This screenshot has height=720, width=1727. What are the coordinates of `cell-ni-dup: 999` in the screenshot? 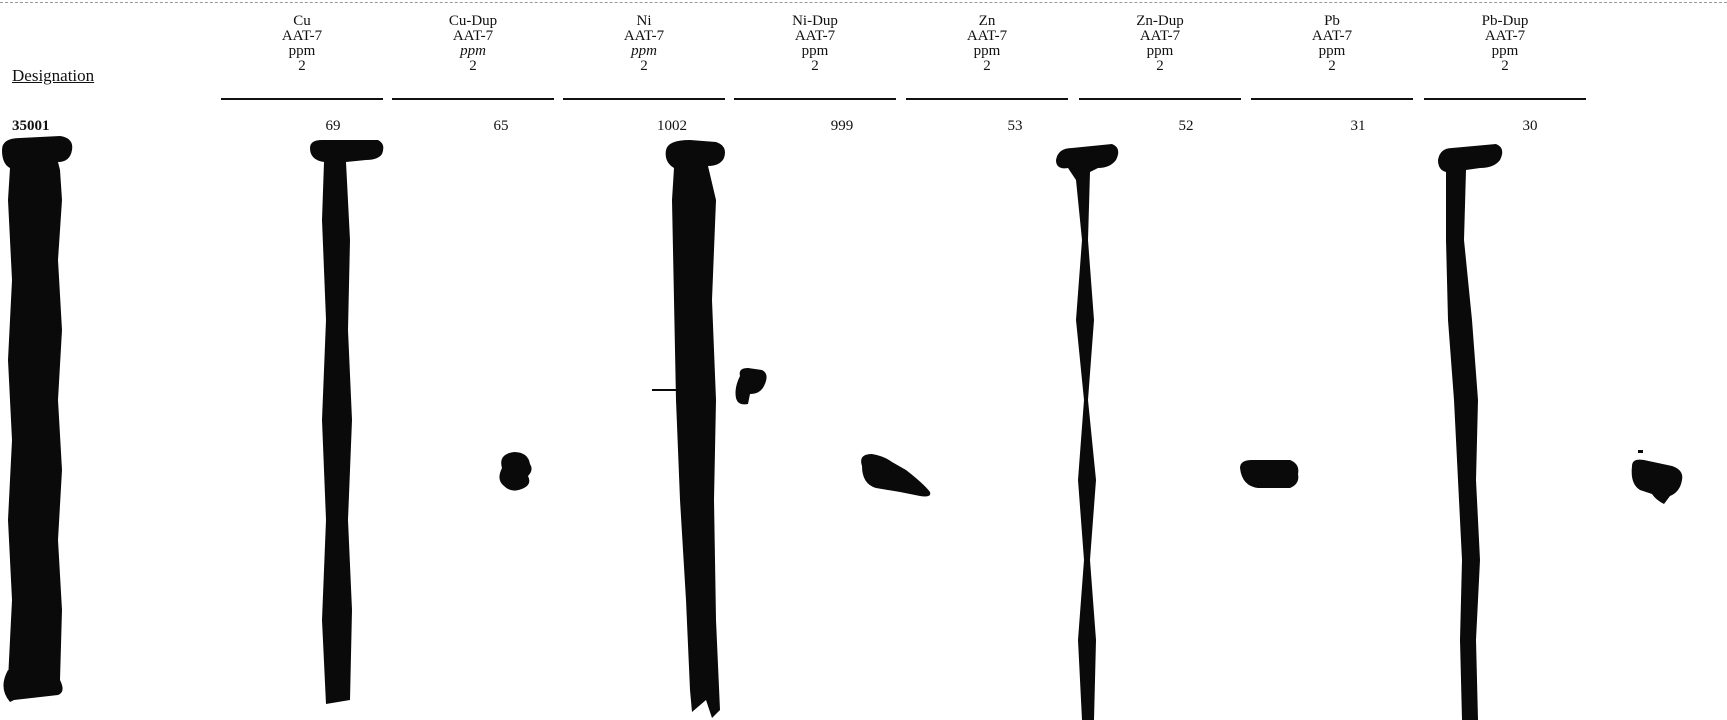 It's located at (842, 126).